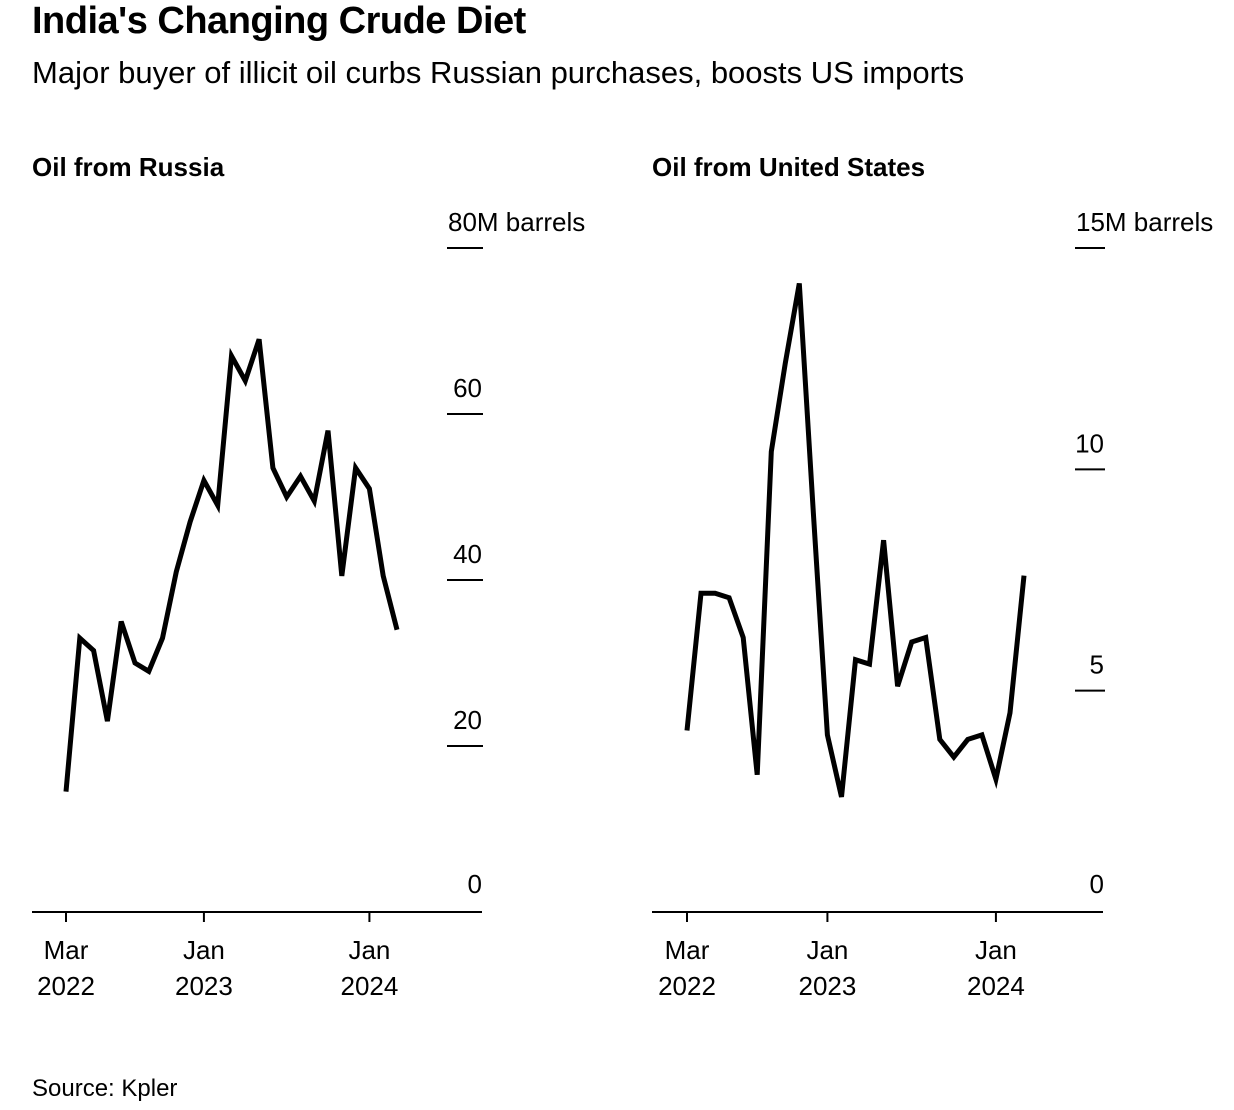 The width and height of the screenshot is (1234, 1110). I want to click on source-note: Source: Kpler, so click(105, 1088).